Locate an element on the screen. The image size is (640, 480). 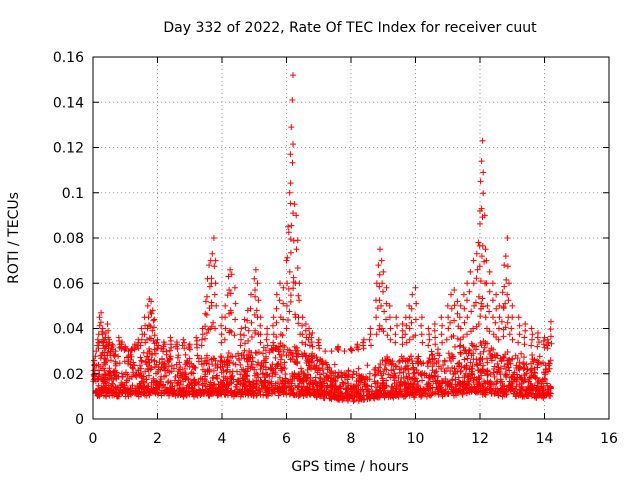
y-tick-label: 0.08 is located at coordinates (68, 239).